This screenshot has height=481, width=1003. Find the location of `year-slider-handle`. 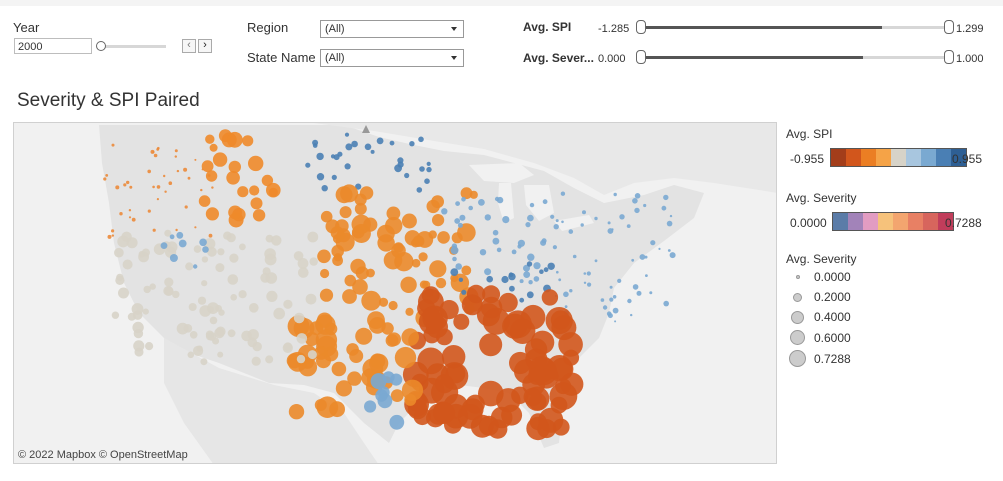

year-slider-handle is located at coordinates (101, 46).